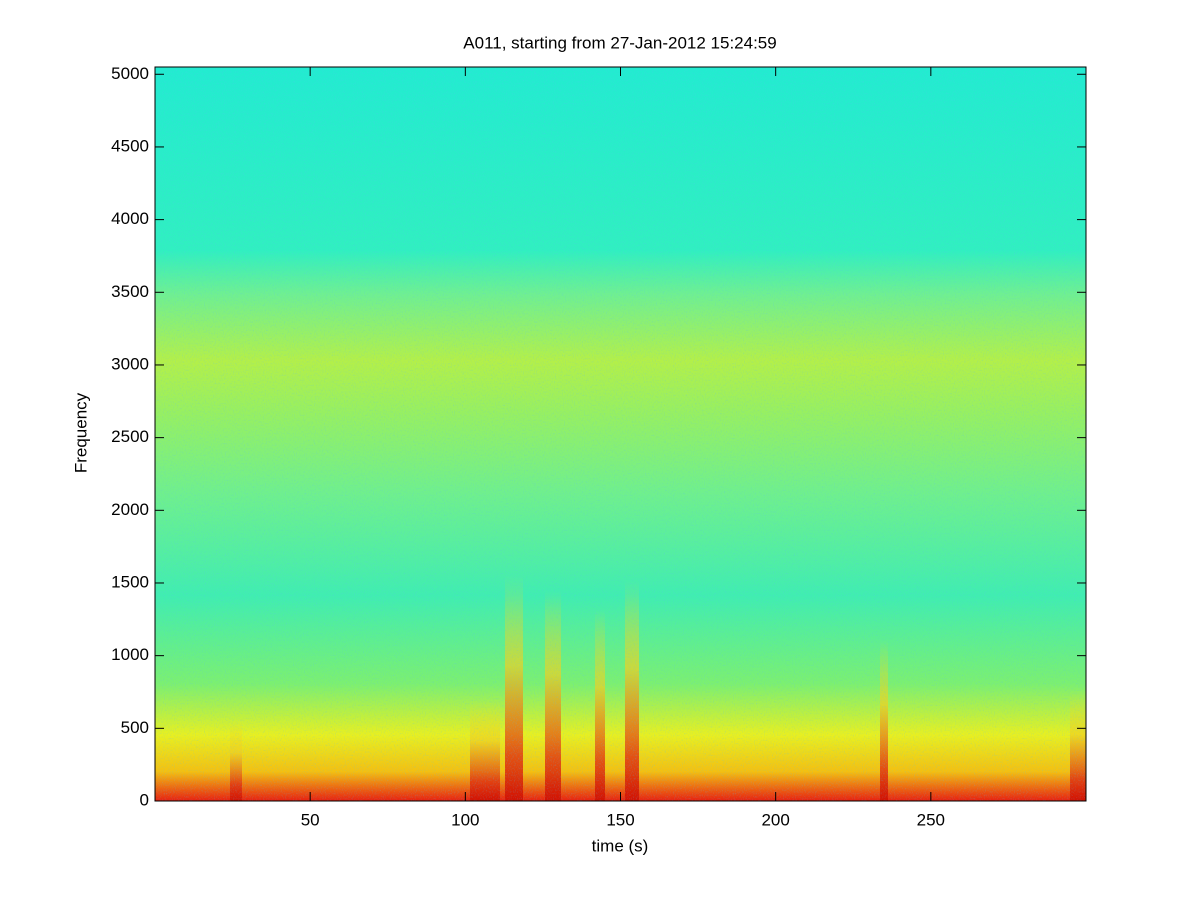 This screenshot has height=900, width=1200. What do you see at coordinates (130, 218) in the screenshot?
I see `y-tick-label: 4000` at bounding box center [130, 218].